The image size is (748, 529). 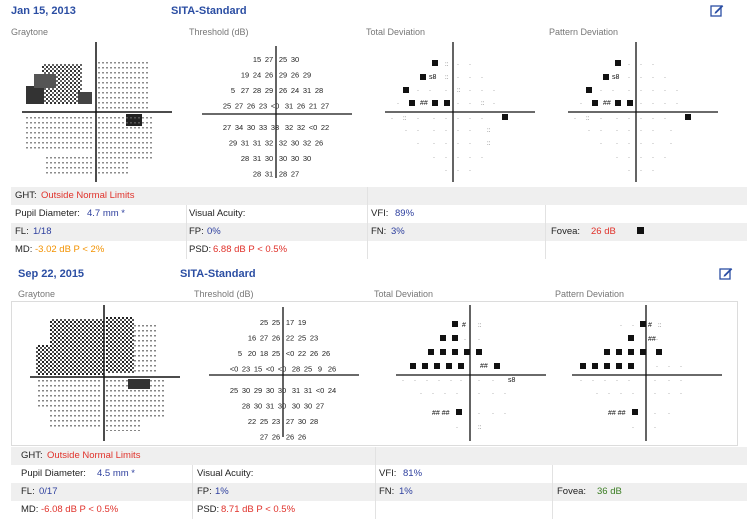 I want to click on threshold-value: 32, so click(x=283, y=143).